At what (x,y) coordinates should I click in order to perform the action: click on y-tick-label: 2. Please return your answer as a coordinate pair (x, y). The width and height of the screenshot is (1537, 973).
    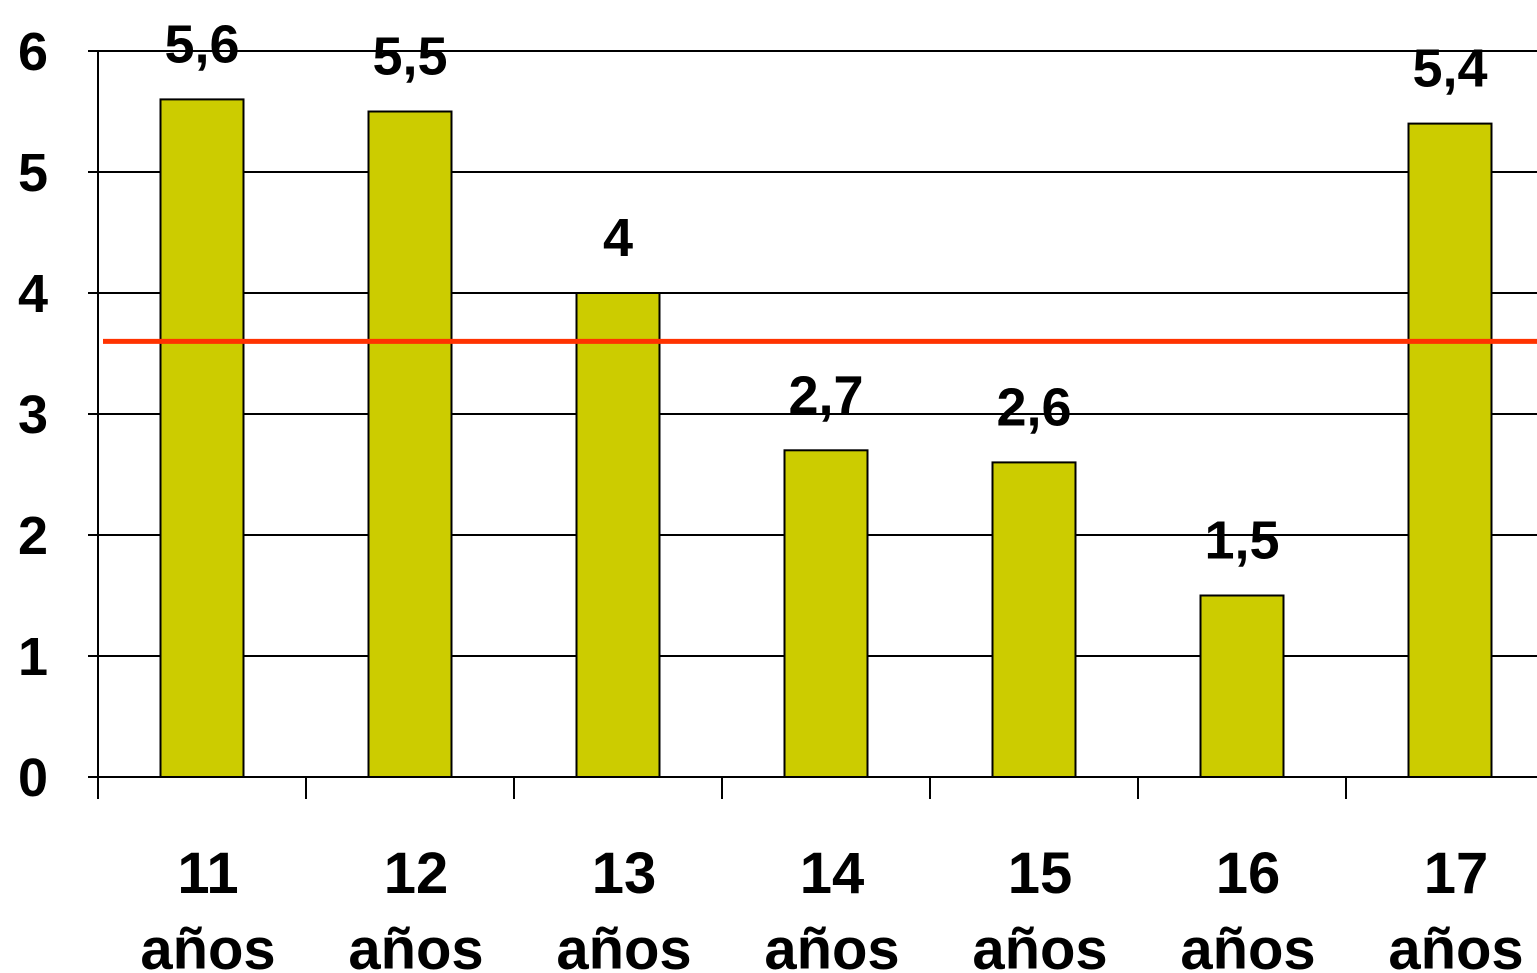
    Looking at the image, I should click on (33, 536).